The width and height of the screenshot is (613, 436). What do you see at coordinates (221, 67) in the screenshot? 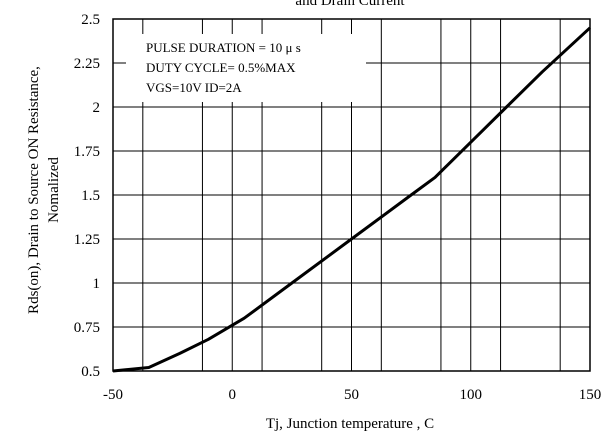
I see `annotation-line-2: DUTY CYCLE= 0.5%MAX` at bounding box center [221, 67].